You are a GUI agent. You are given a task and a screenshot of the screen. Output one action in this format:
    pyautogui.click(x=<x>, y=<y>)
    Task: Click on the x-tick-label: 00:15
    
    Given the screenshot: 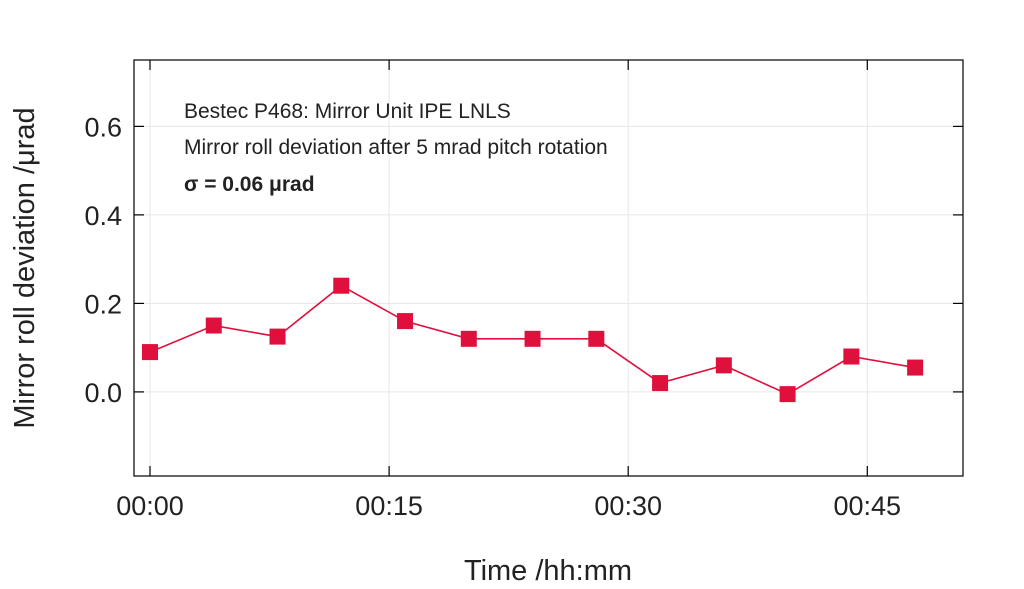 What is the action you would take?
    pyautogui.click(x=389, y=506)
    